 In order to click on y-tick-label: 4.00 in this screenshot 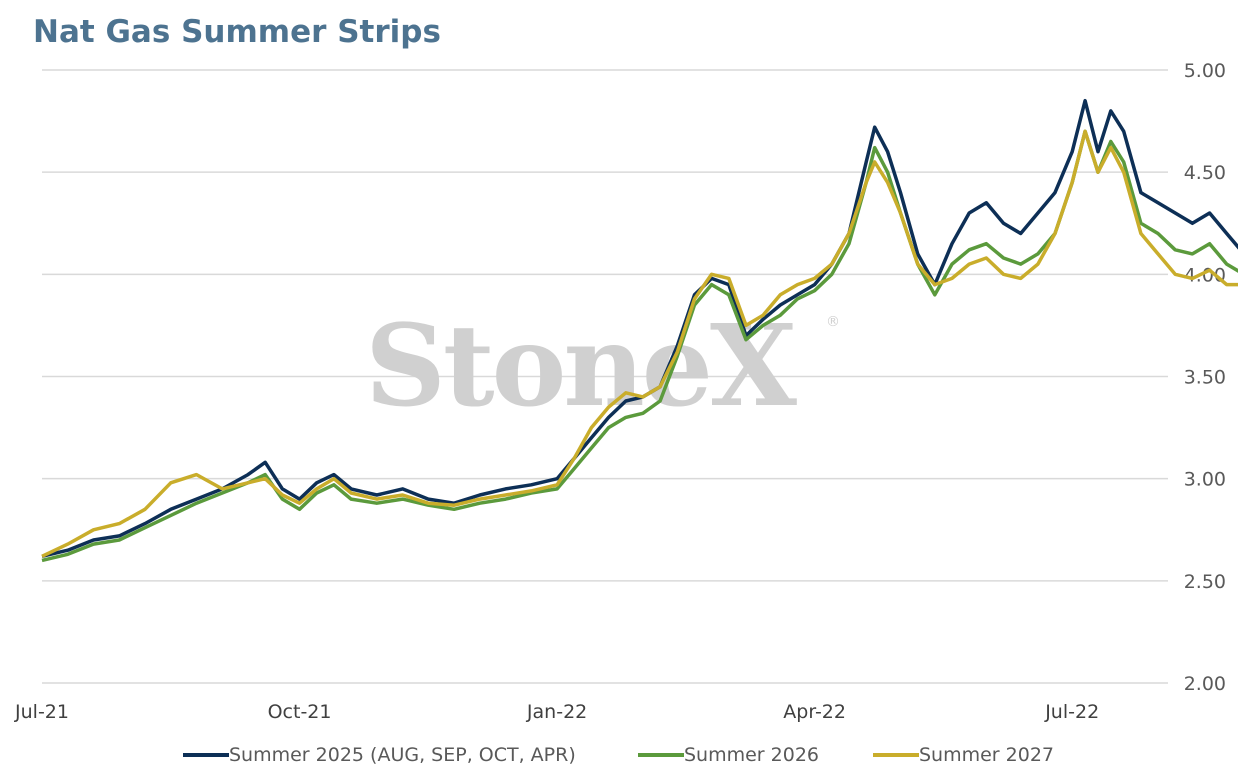, I will do `click(1205, 275)`.